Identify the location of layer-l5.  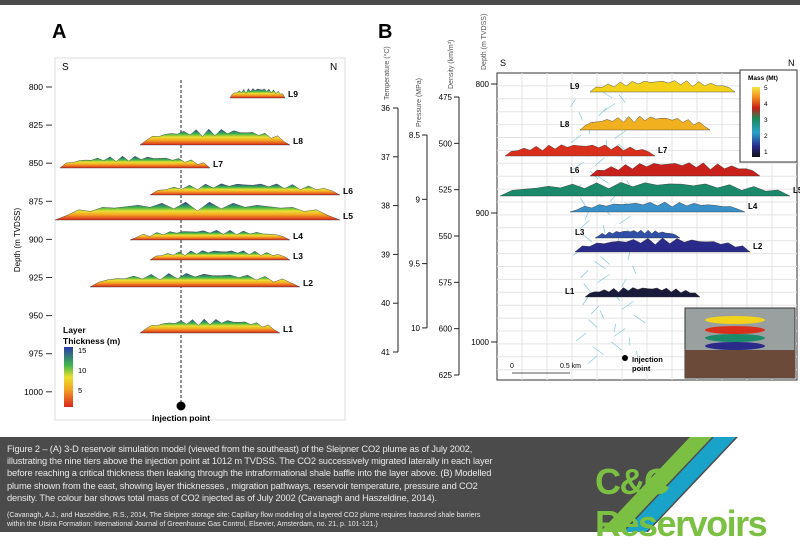
(197, 211).